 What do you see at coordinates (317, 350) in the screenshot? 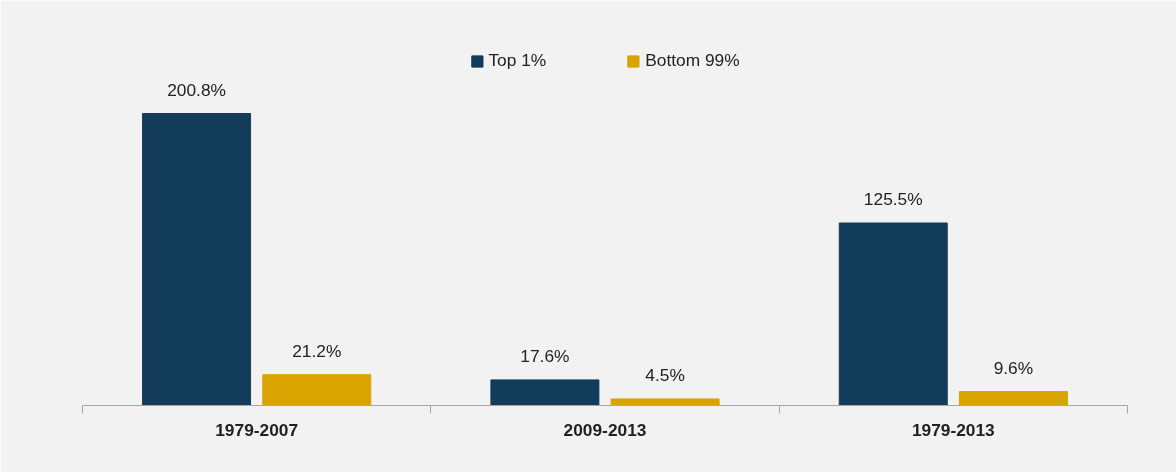
I see `data-label: 21.2%` at bounding box center [317, 350].